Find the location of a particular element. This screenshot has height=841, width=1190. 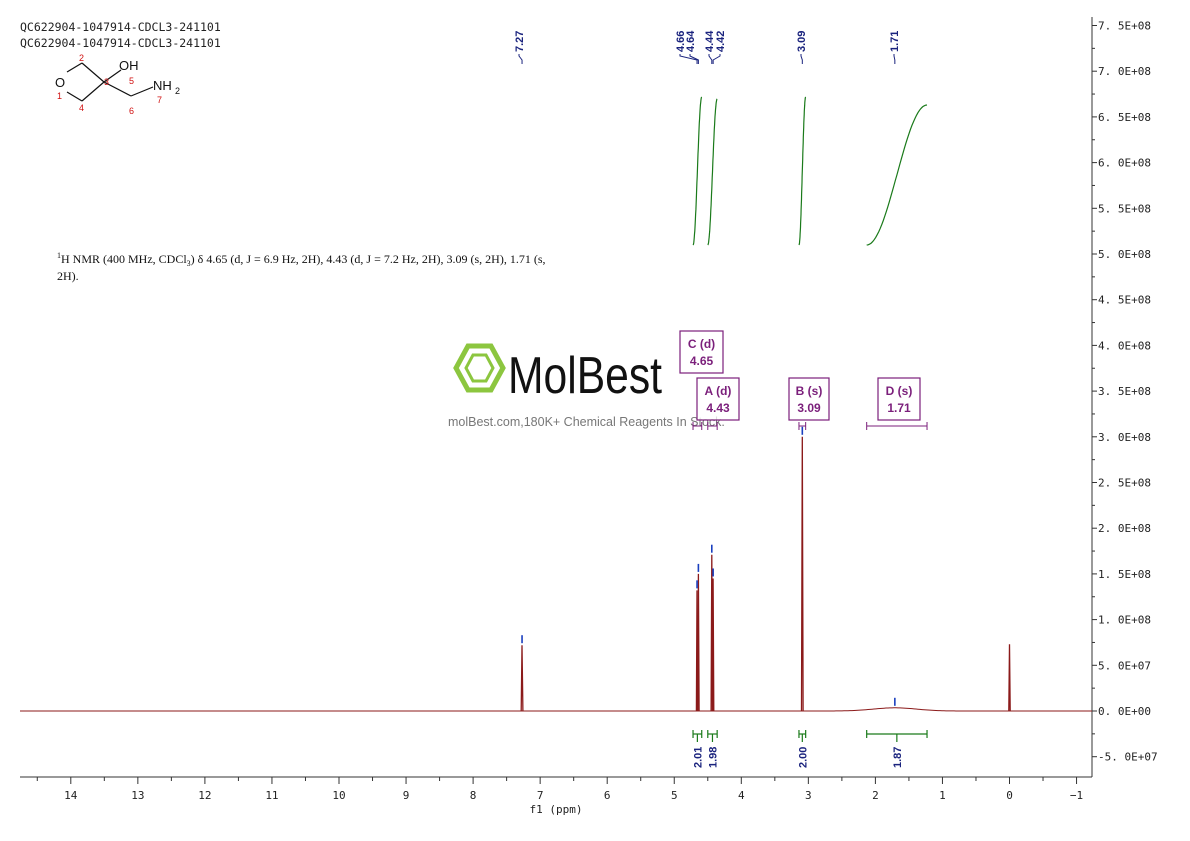

y-tick-label: 7. 5E+08 is located at coordinates (1124, 26).